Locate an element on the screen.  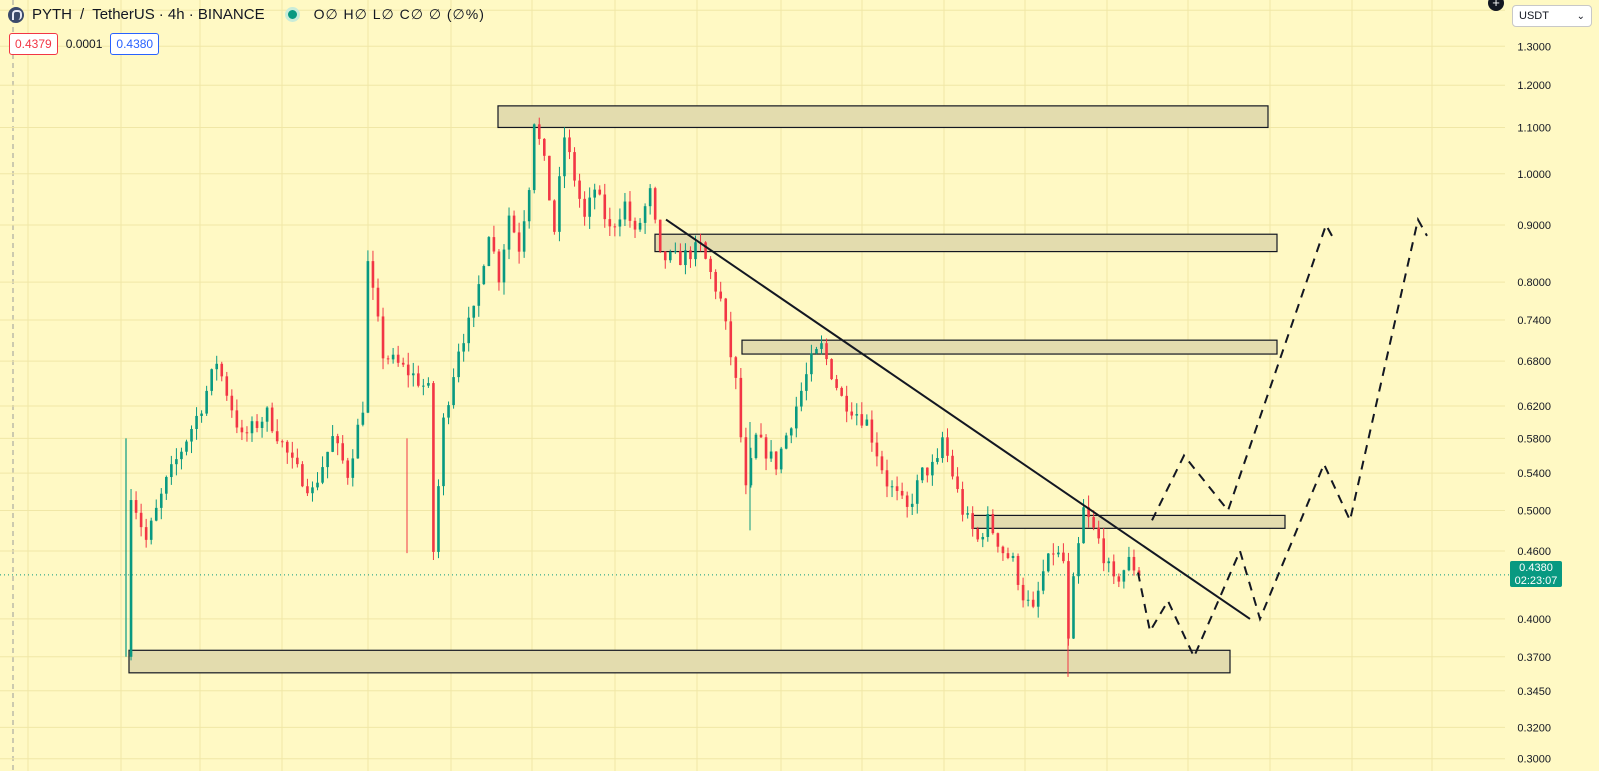
buy-price-button: 0.4380 is located at coordinates (135, 44).